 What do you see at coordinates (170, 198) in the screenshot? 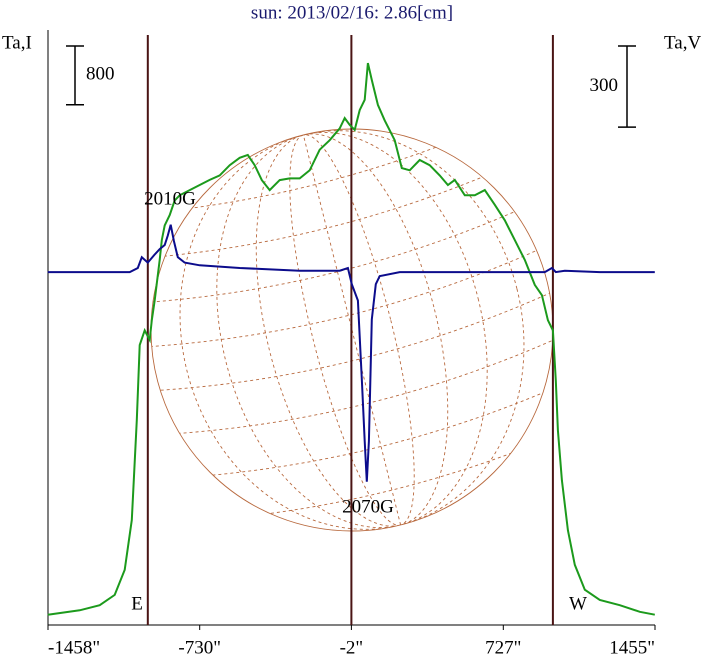
I see `annotation: 2010G` at bounding box center [170, 198].